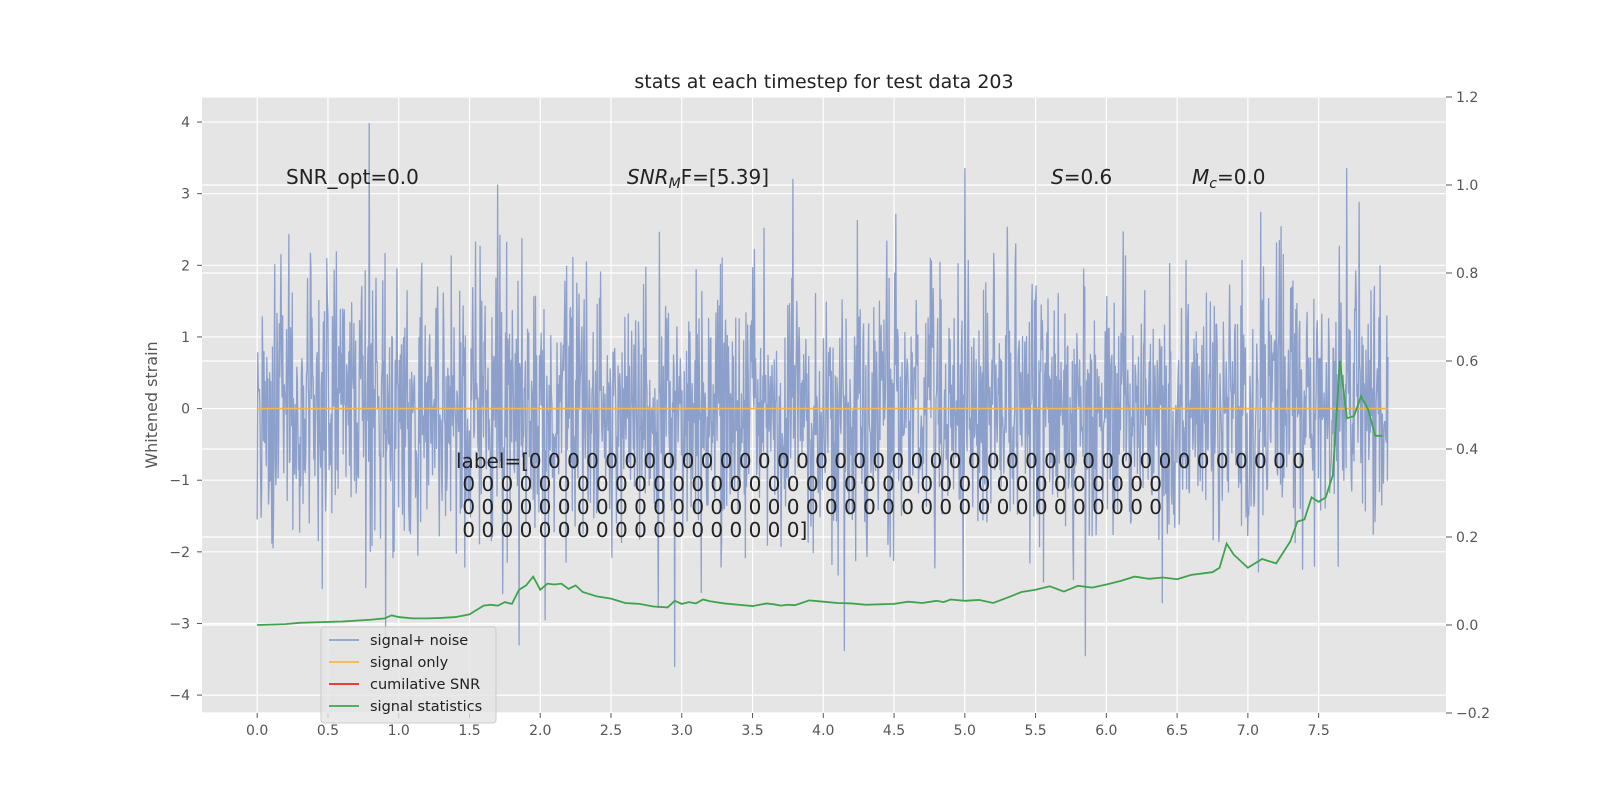 Image resolution: width=1600 pixels, height=800 pixels. What do you see at coordinates (185, 123) in the screenshot?
I see `y-tick-label: 4` at bounding box center [185, 123].